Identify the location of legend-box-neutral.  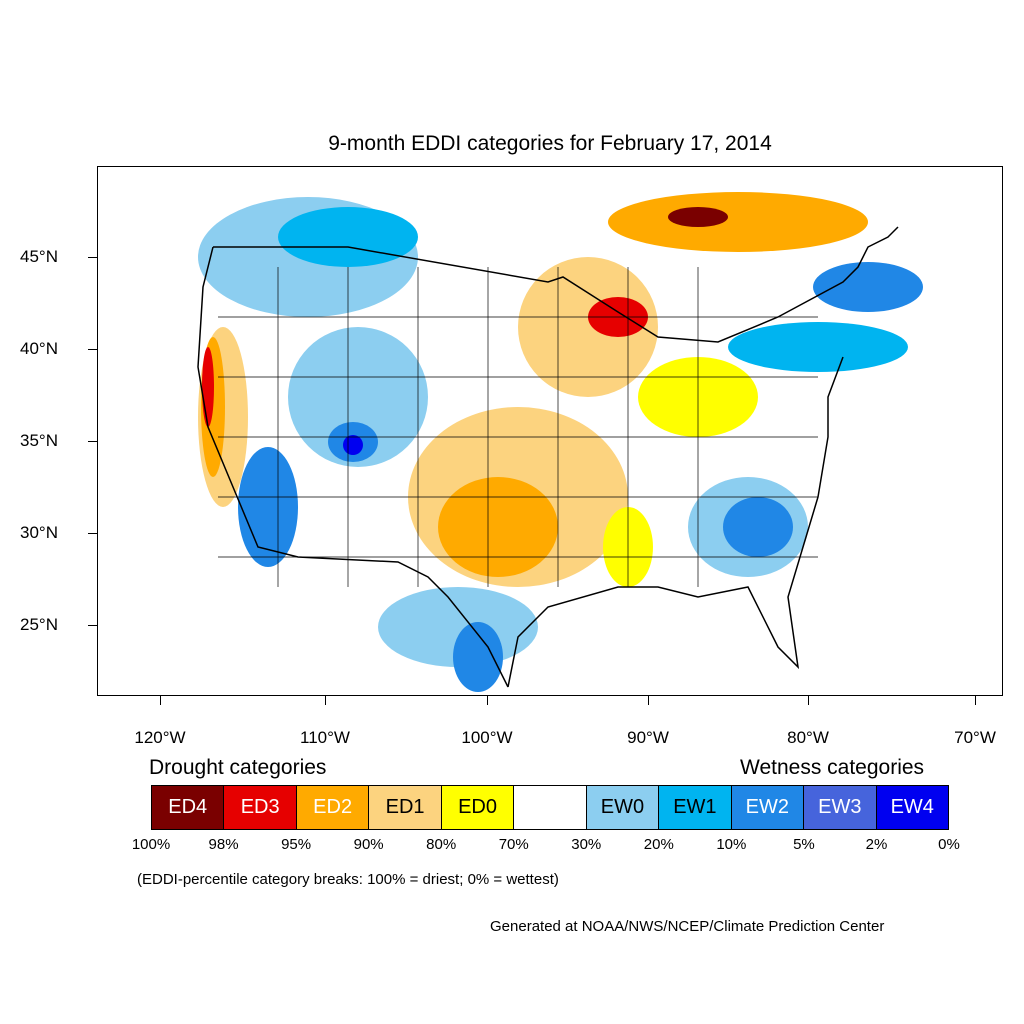
(550, 807).